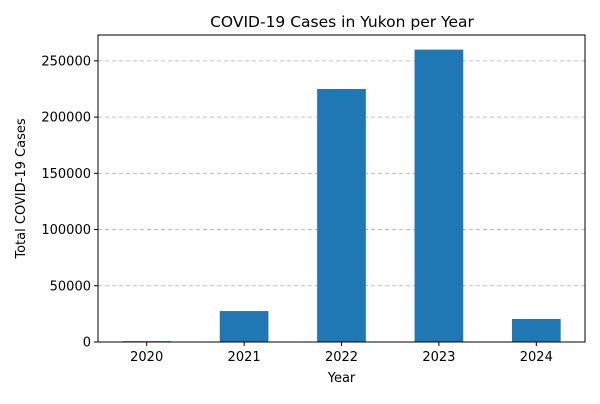 This screenshot has width=600, height=404. What do you see at coordinates (341, 378) in the screenshot?
I see `x-axis-label: Year` at bounding box center [341, 378].